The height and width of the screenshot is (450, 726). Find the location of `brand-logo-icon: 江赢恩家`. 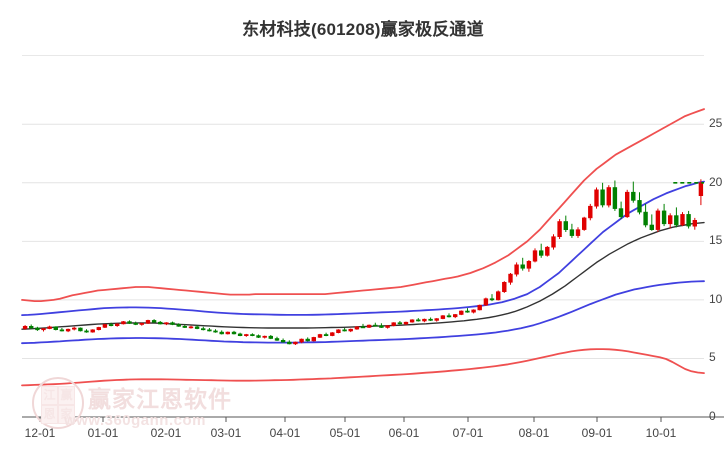

brand-logo-icon: 江赢恩家 is located at coordinates (58, 403).